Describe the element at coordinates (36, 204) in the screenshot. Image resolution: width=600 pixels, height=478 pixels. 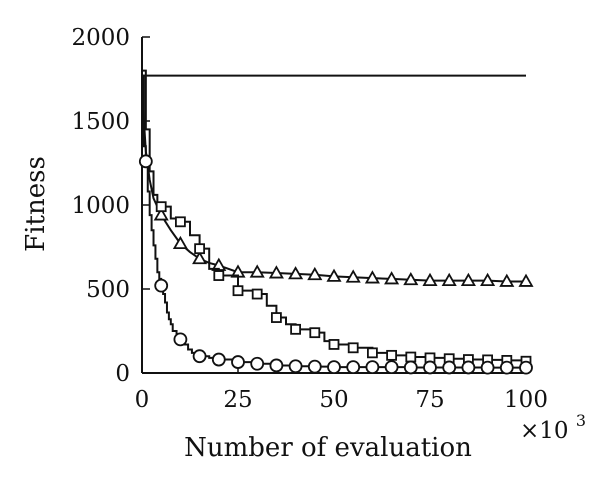
I see `y-axis-title: Fitness` at that location.